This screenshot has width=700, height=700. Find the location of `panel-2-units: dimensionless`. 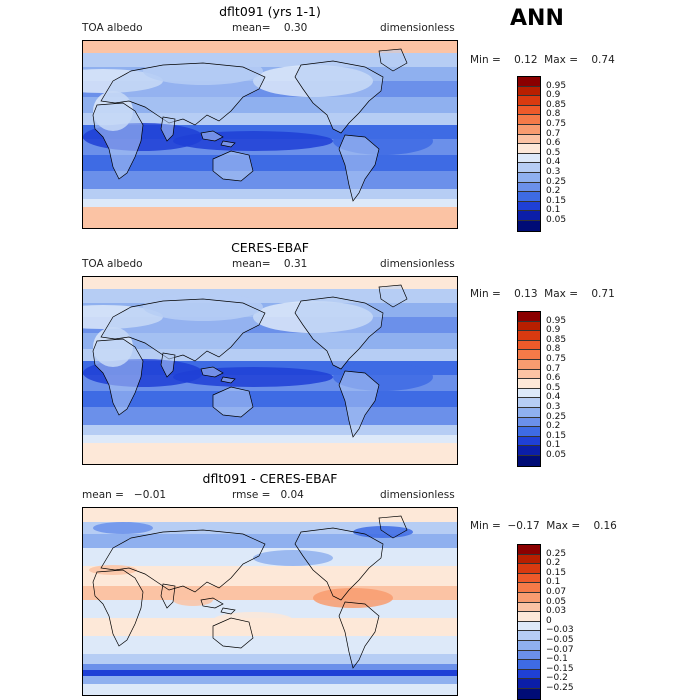

panel-2-units: dimensionless is located at coordinates (417, 264).